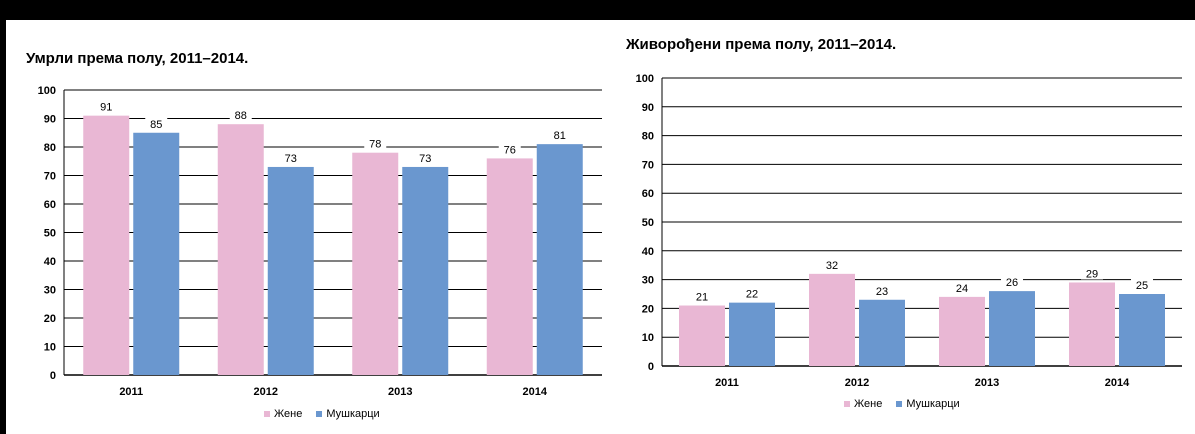 This screenshot has width=1195, height=434. I want to click on data-label: 32, so click(832, 266).